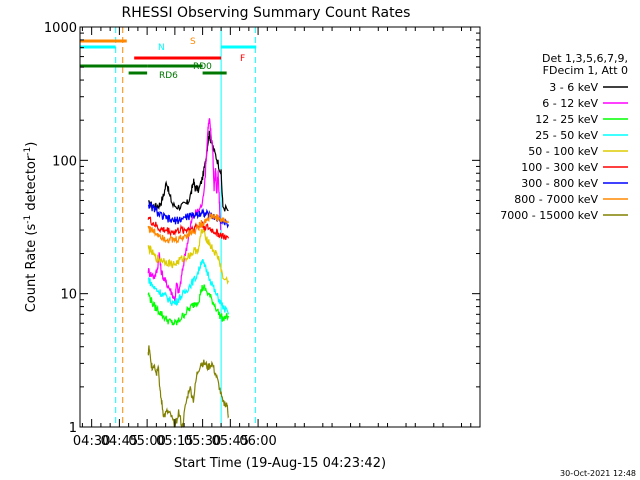 Image resolution: width=640 pixels, height=480 pixels. I want to click on legend-entry-label-7: 800 - 7000 keV, so click(556, 199).